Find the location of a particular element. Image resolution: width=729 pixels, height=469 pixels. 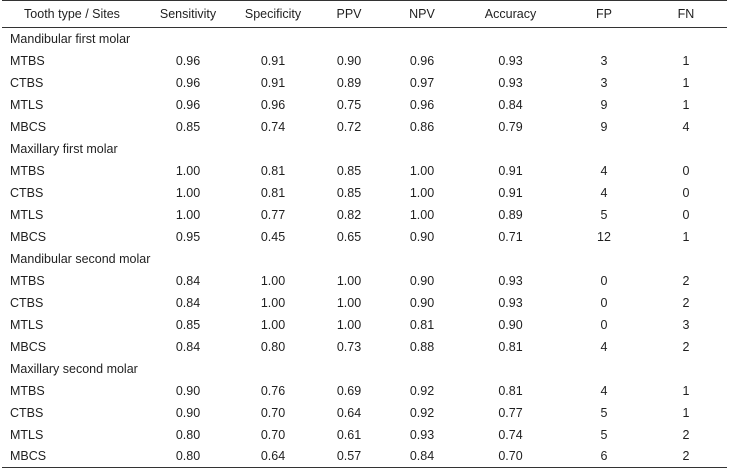

table-row: MBCS 0.84 0.80 0.73 0.88 0.81 4 2 is located at coordinates (364, 347).